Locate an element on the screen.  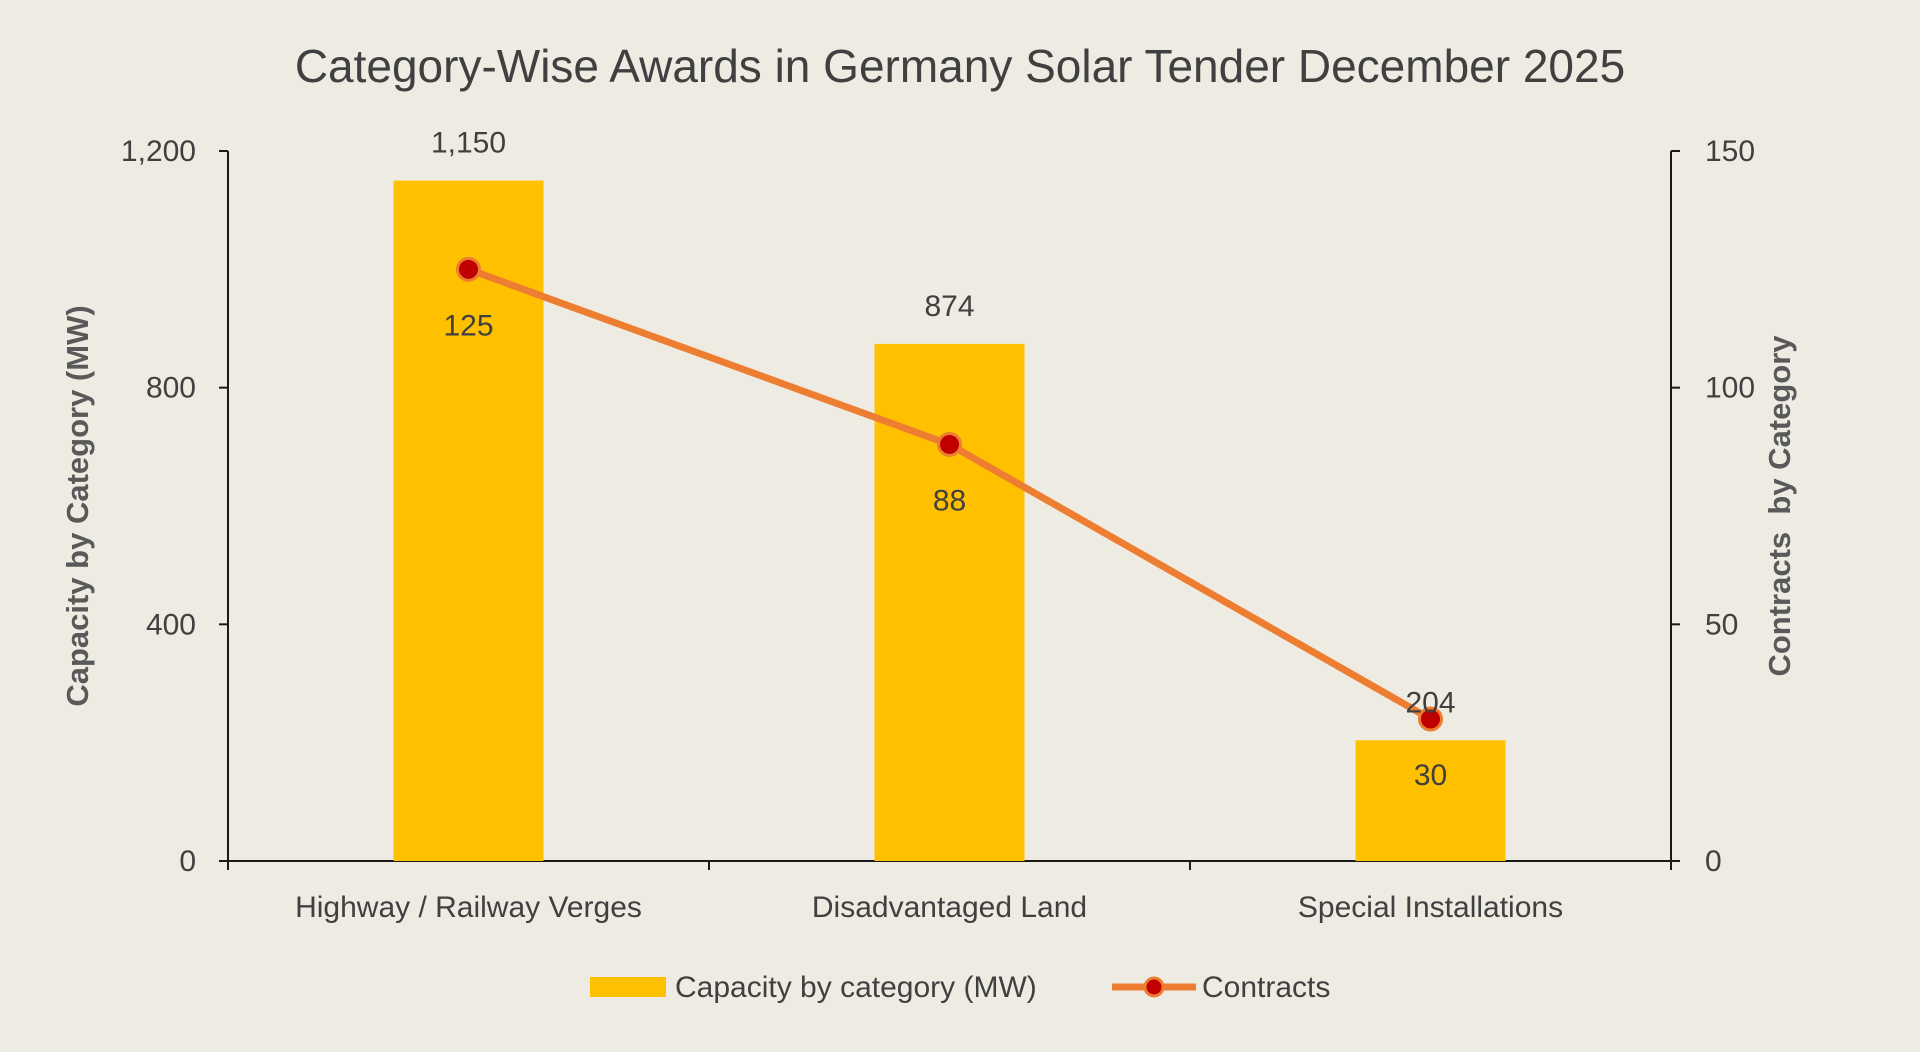
legend-label-contracts: Contracts is located at coordinates (1266, 987).